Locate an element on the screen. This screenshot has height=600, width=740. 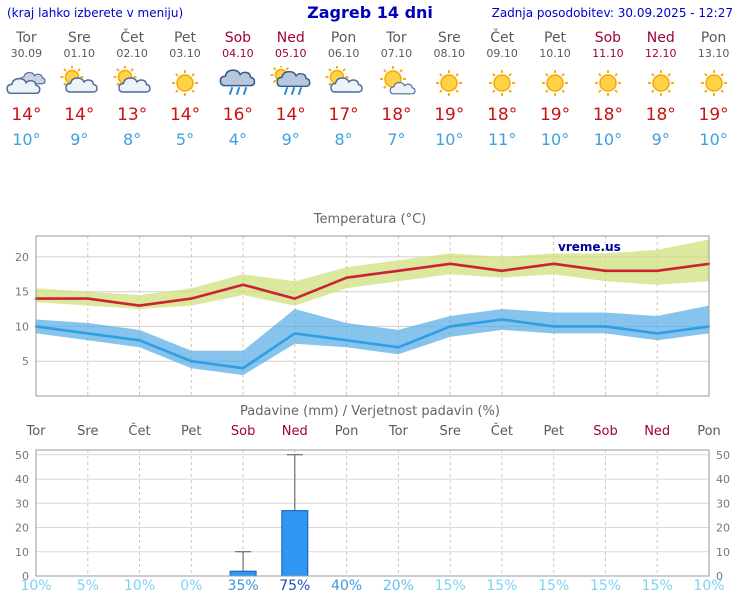
day-max-temp: 13° is located at coordinates (132, 115).